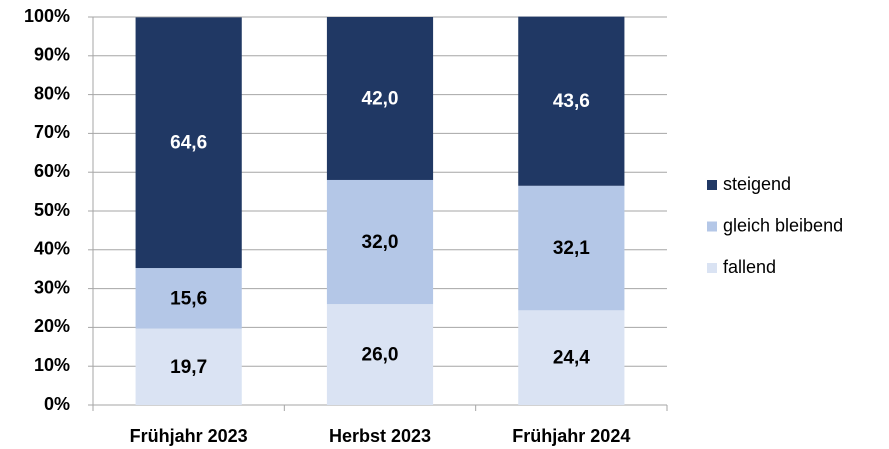 Image resolution: width=889 pixels, height=449 pixels. I want to click on value-label: 26,0, so click(380, 355).